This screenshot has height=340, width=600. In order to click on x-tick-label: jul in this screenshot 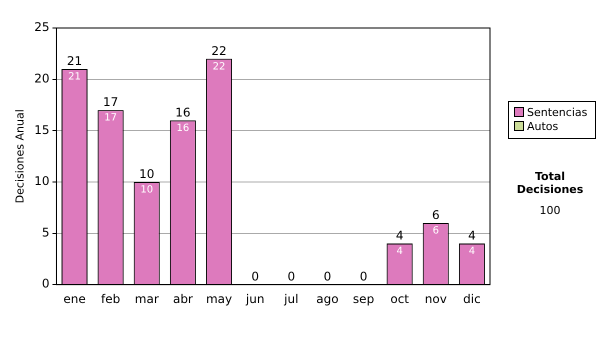, I will do `click(290, 299)`.